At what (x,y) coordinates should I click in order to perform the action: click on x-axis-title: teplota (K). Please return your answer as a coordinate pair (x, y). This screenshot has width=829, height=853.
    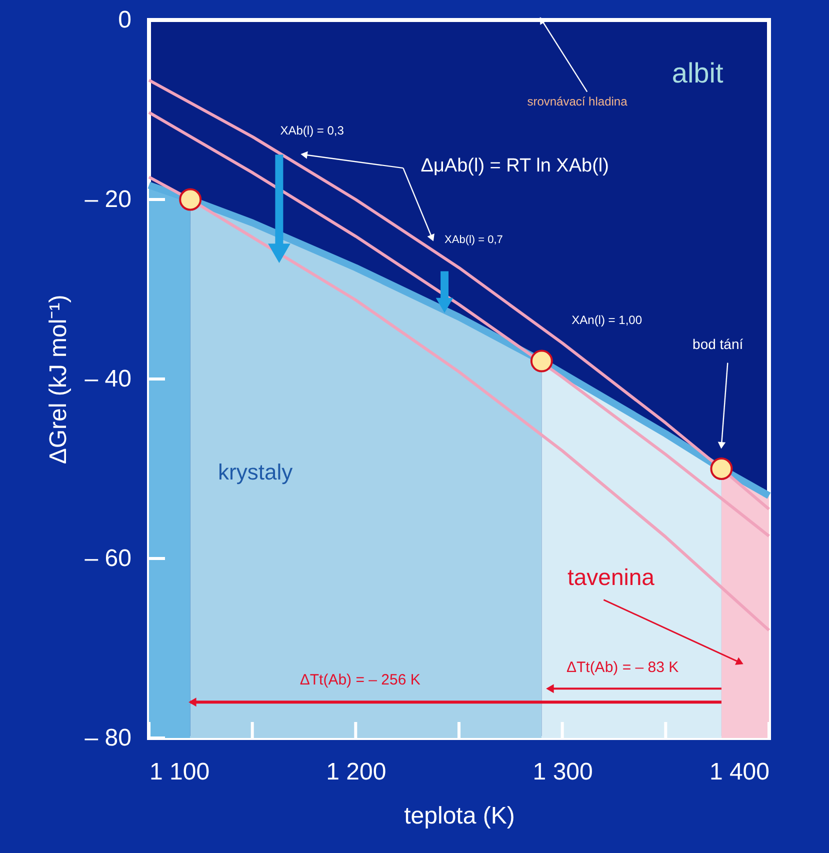
    Looking at the image, I should click on (459, 816).